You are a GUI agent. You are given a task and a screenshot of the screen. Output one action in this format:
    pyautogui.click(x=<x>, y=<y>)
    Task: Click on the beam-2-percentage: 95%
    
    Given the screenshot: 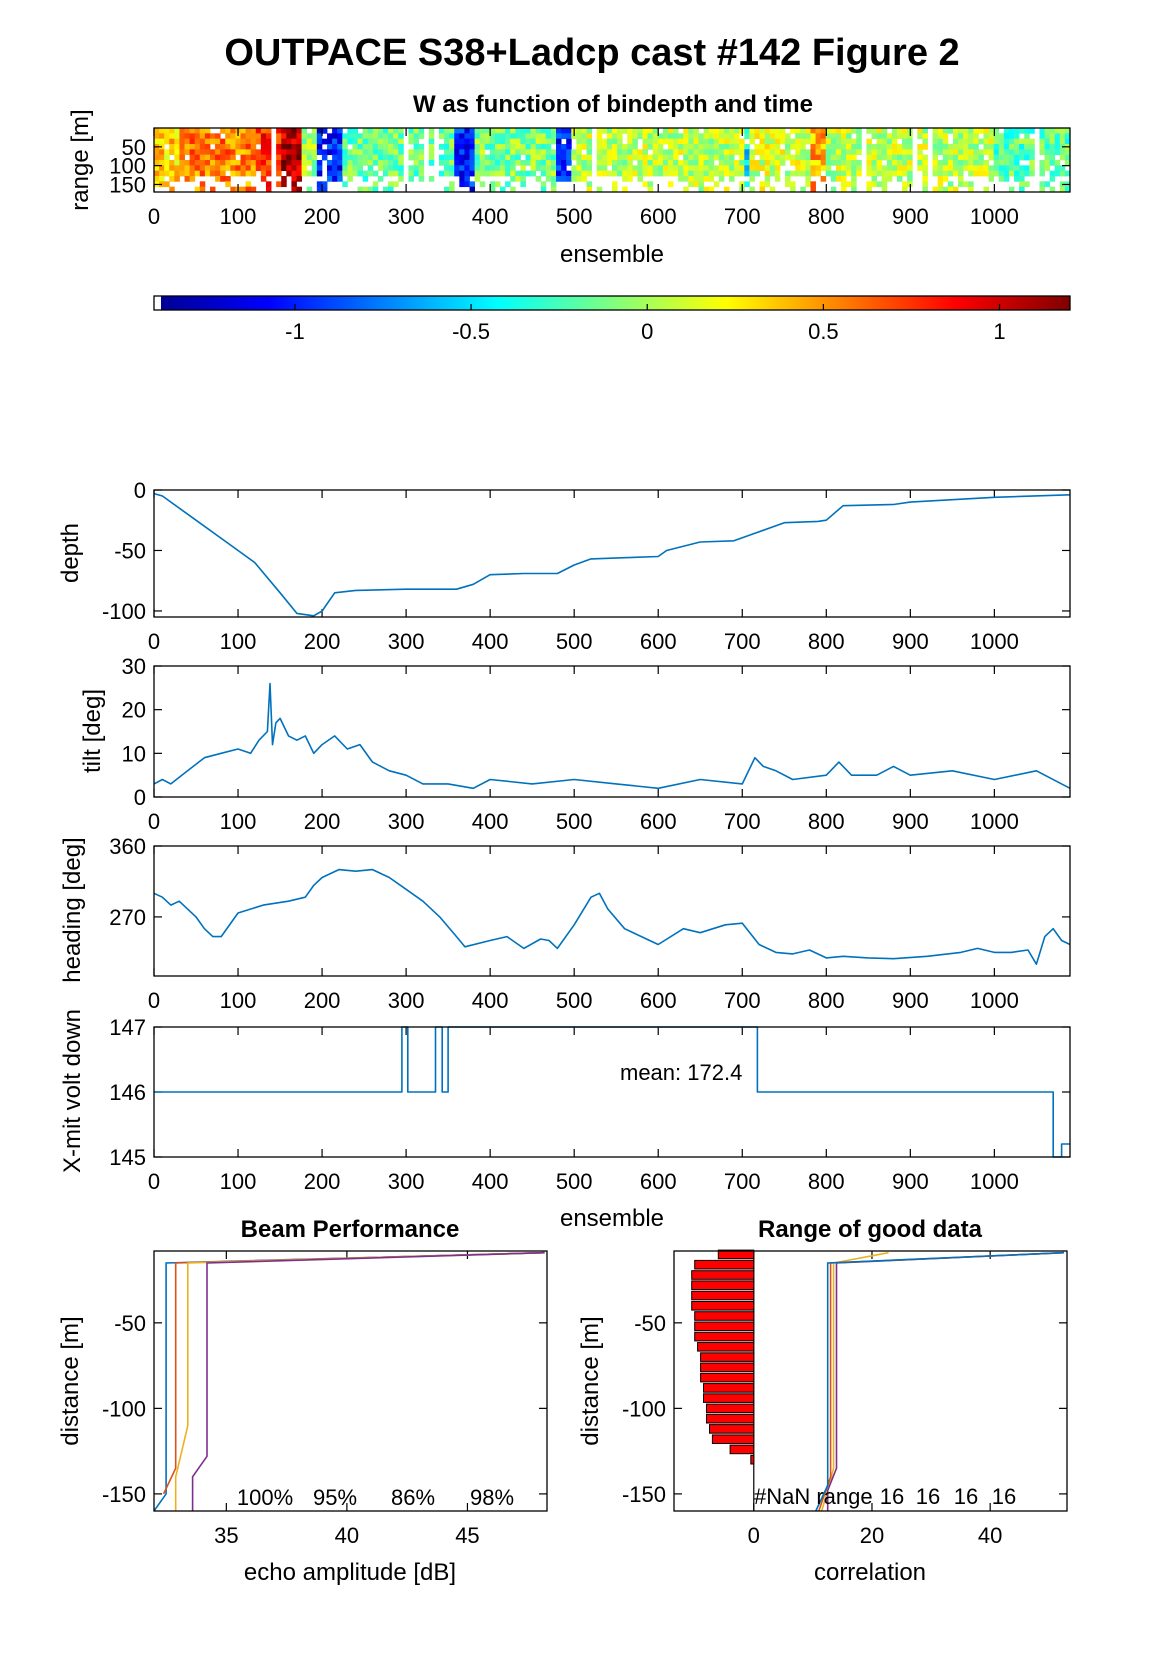 What is the action you would take?
    pyautogui.click(x=335, y=1497)
    